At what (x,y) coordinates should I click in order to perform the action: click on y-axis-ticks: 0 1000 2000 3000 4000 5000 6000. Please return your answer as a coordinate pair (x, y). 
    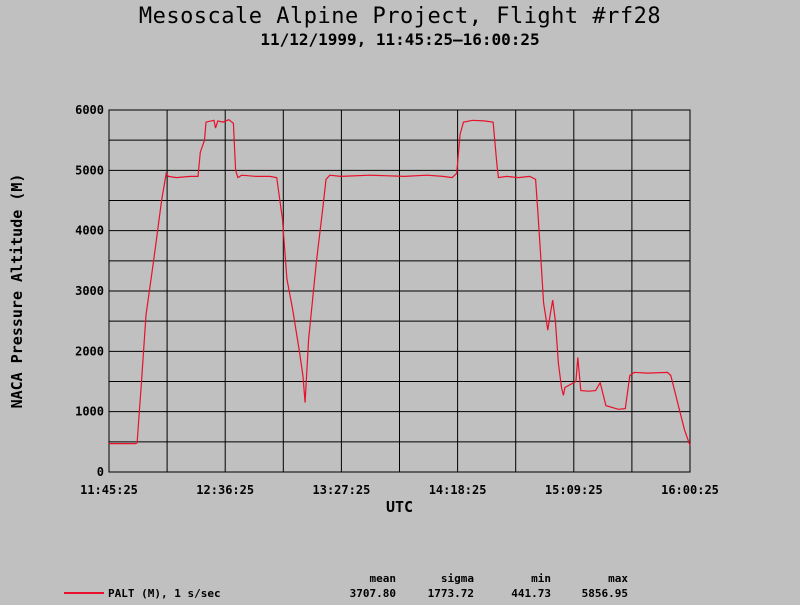
    Looking at the image, I should click on (89, 291).